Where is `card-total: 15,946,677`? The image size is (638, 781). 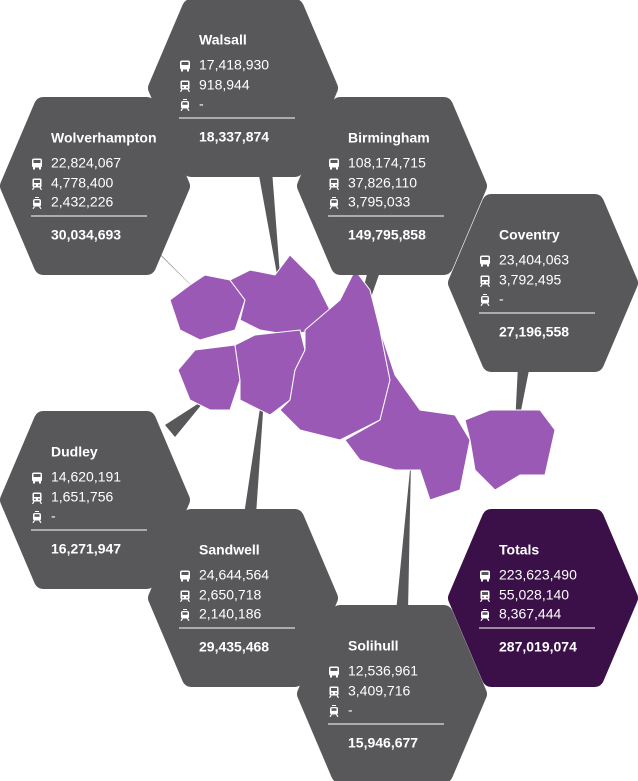
card-total: 15,946,677 is located at coordinates (383, 743).